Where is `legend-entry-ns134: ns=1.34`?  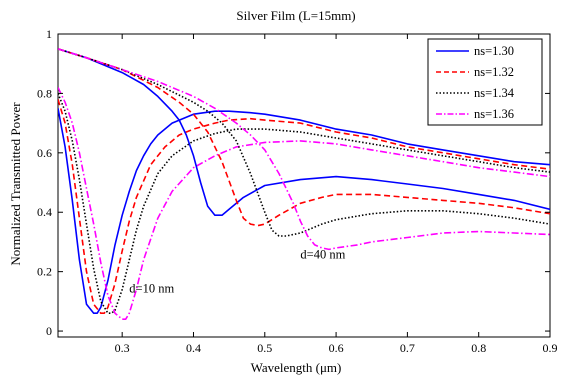
legend-entry-ns134: ns=1.34 is located at coordinates (475, 93).